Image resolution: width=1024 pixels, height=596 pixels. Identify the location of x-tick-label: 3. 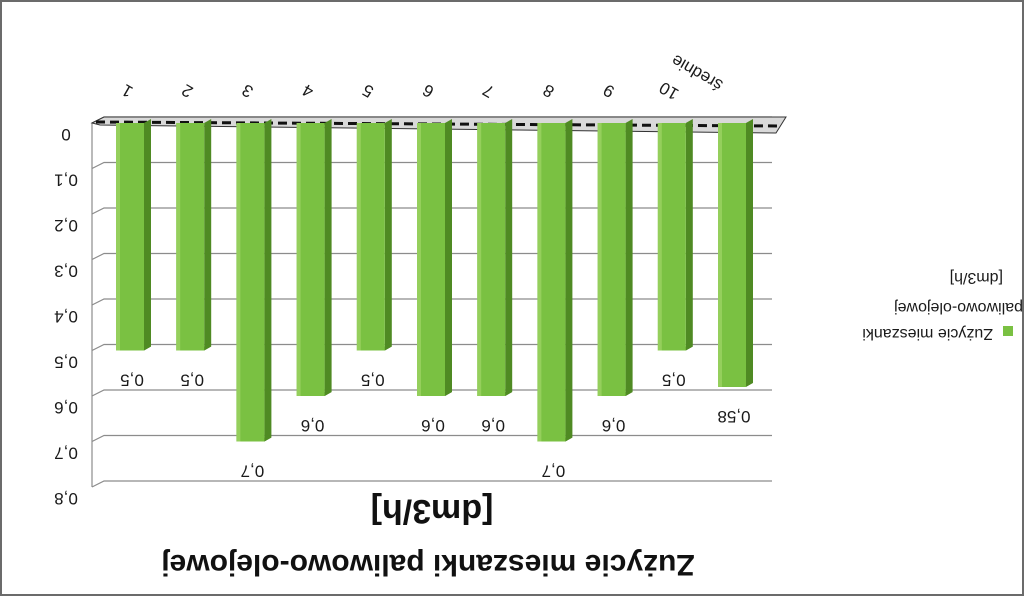
(248, 90).